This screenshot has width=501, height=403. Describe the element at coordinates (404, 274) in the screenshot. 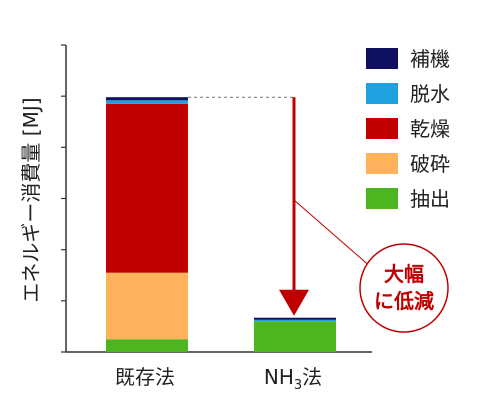

I see `annotation-text-line-0: 大幅` at that location.